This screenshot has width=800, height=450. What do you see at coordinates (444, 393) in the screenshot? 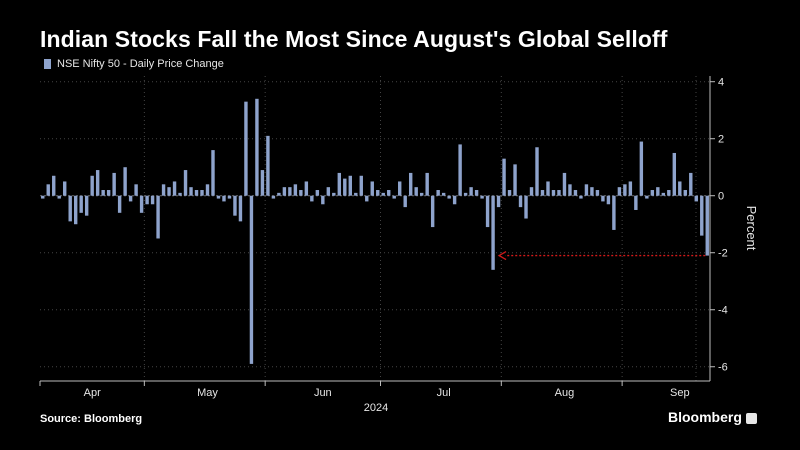
I see `x-tick-label: Jul` at bounding box center [444, 393].